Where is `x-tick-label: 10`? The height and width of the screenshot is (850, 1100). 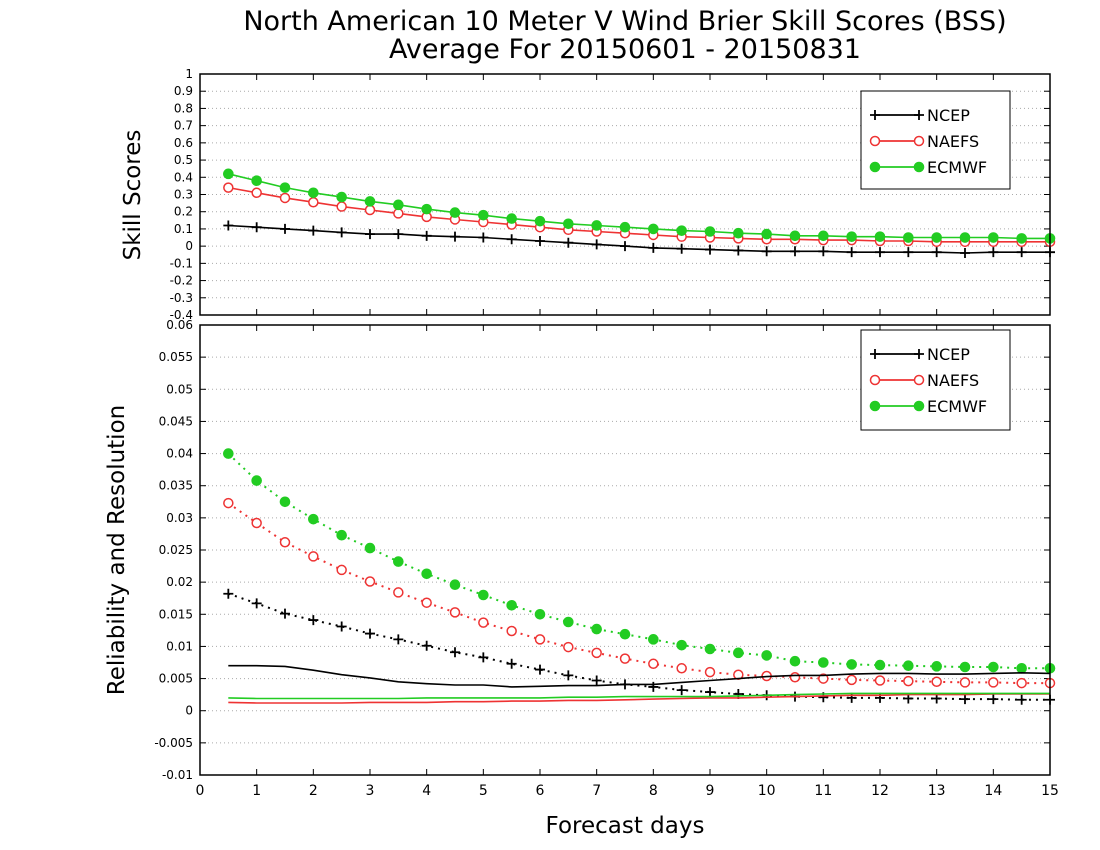 x-tick-label: 10 is located at coordinates (767, 791).